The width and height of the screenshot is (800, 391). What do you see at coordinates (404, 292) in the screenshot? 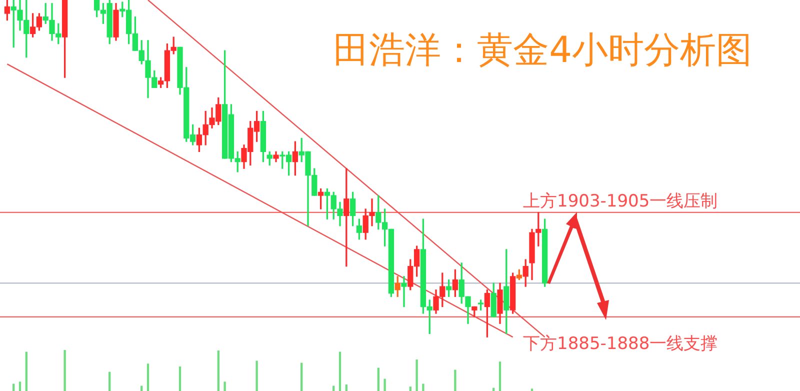
I see `candlestick` at bounding box center [404, 292].